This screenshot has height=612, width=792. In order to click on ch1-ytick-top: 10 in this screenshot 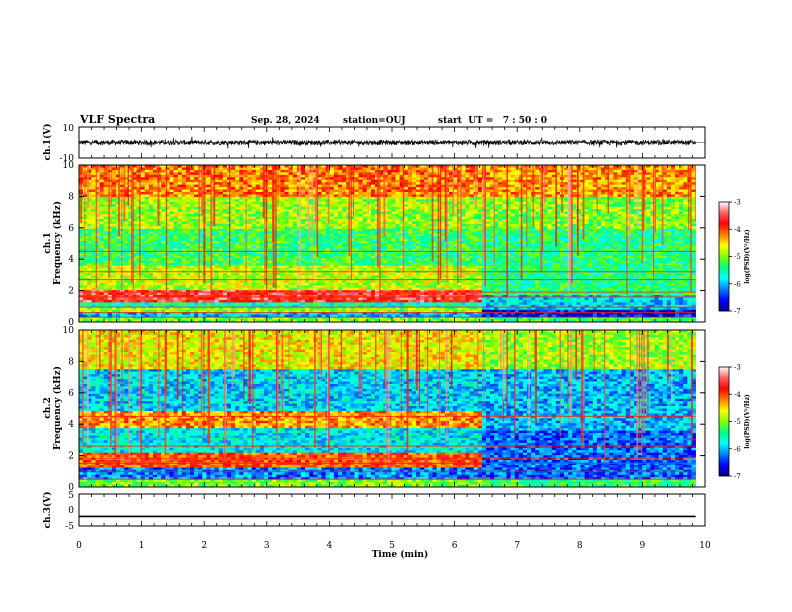, I will do `click(69, 129)`.